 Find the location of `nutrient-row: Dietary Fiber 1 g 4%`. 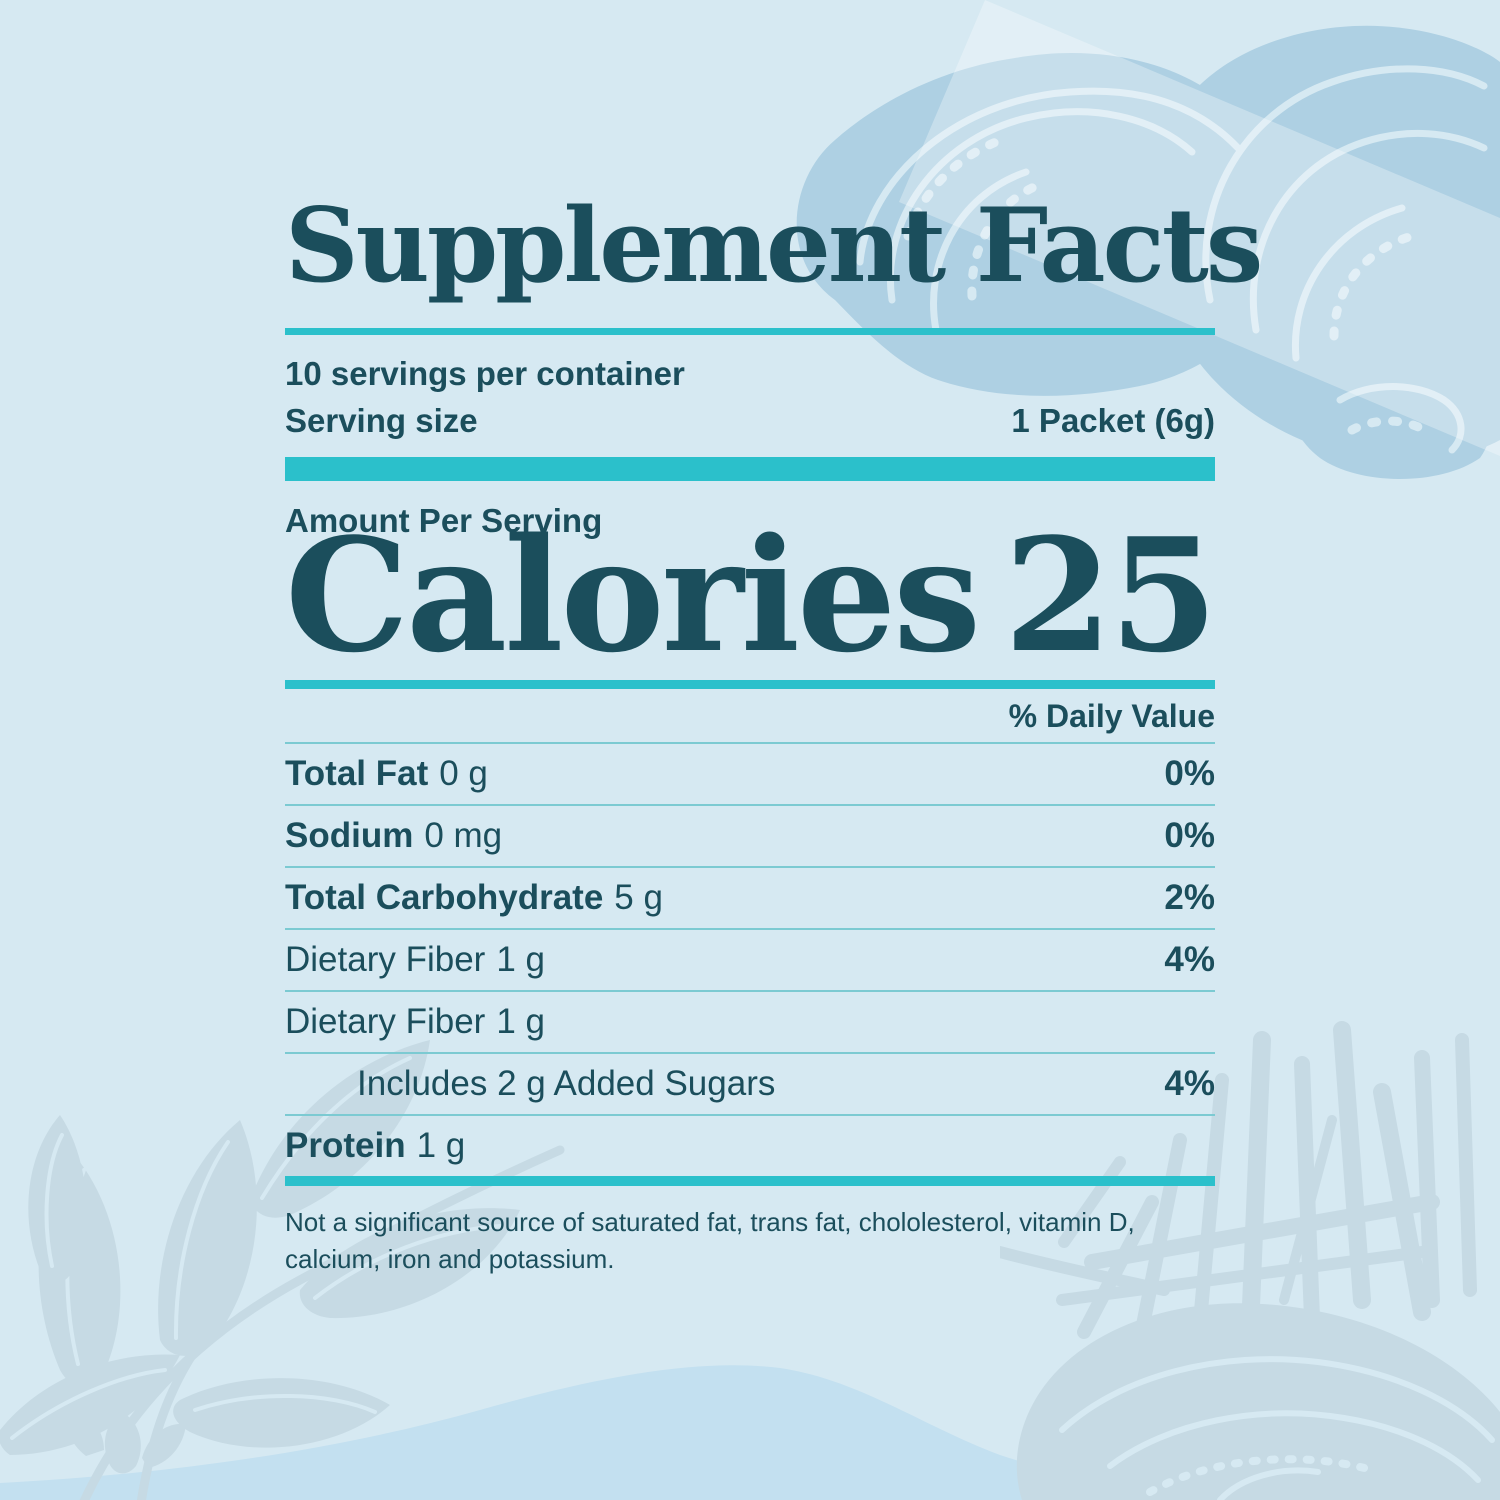

nutrient-row: Dietary Fiber 1 g 4% is located at coordinates (750, 959).